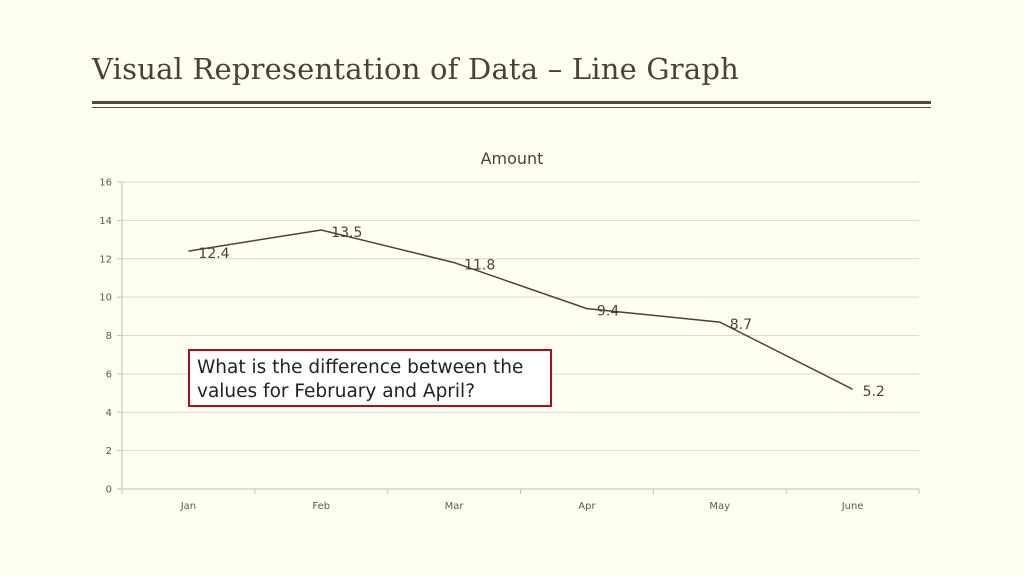 The width and height of the screenshot is (1024, 576). Describe the element at coordinates (719, 506) in the screenshot. I see `x-tick-label: May` at that location.